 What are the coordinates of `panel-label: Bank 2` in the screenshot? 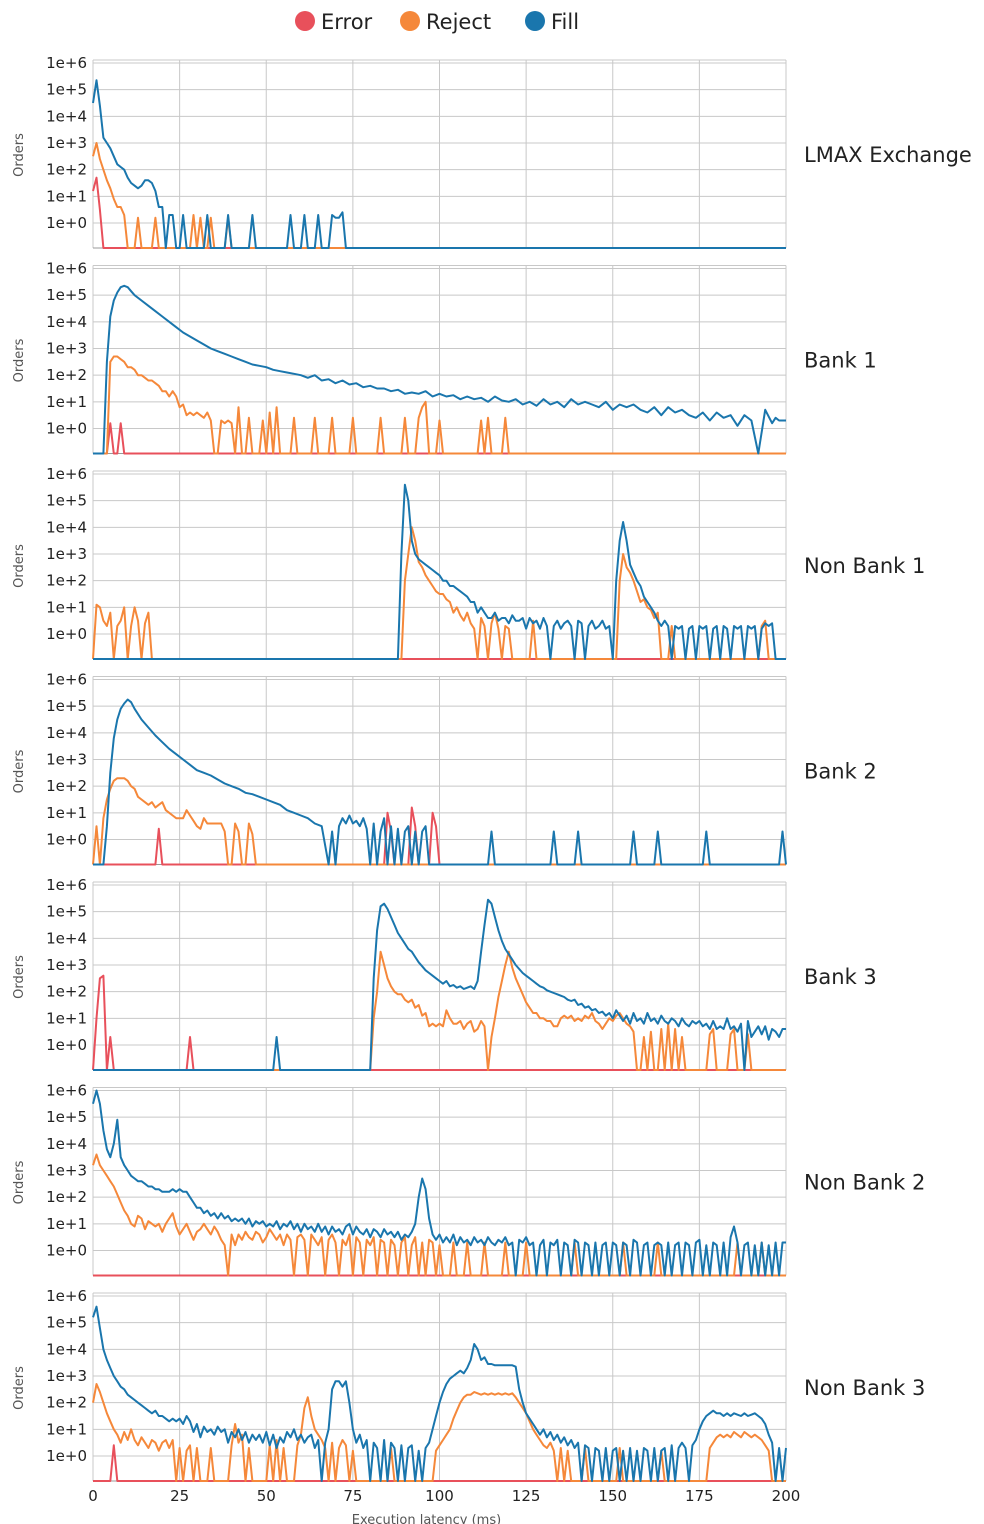 It's located at (840, 772).